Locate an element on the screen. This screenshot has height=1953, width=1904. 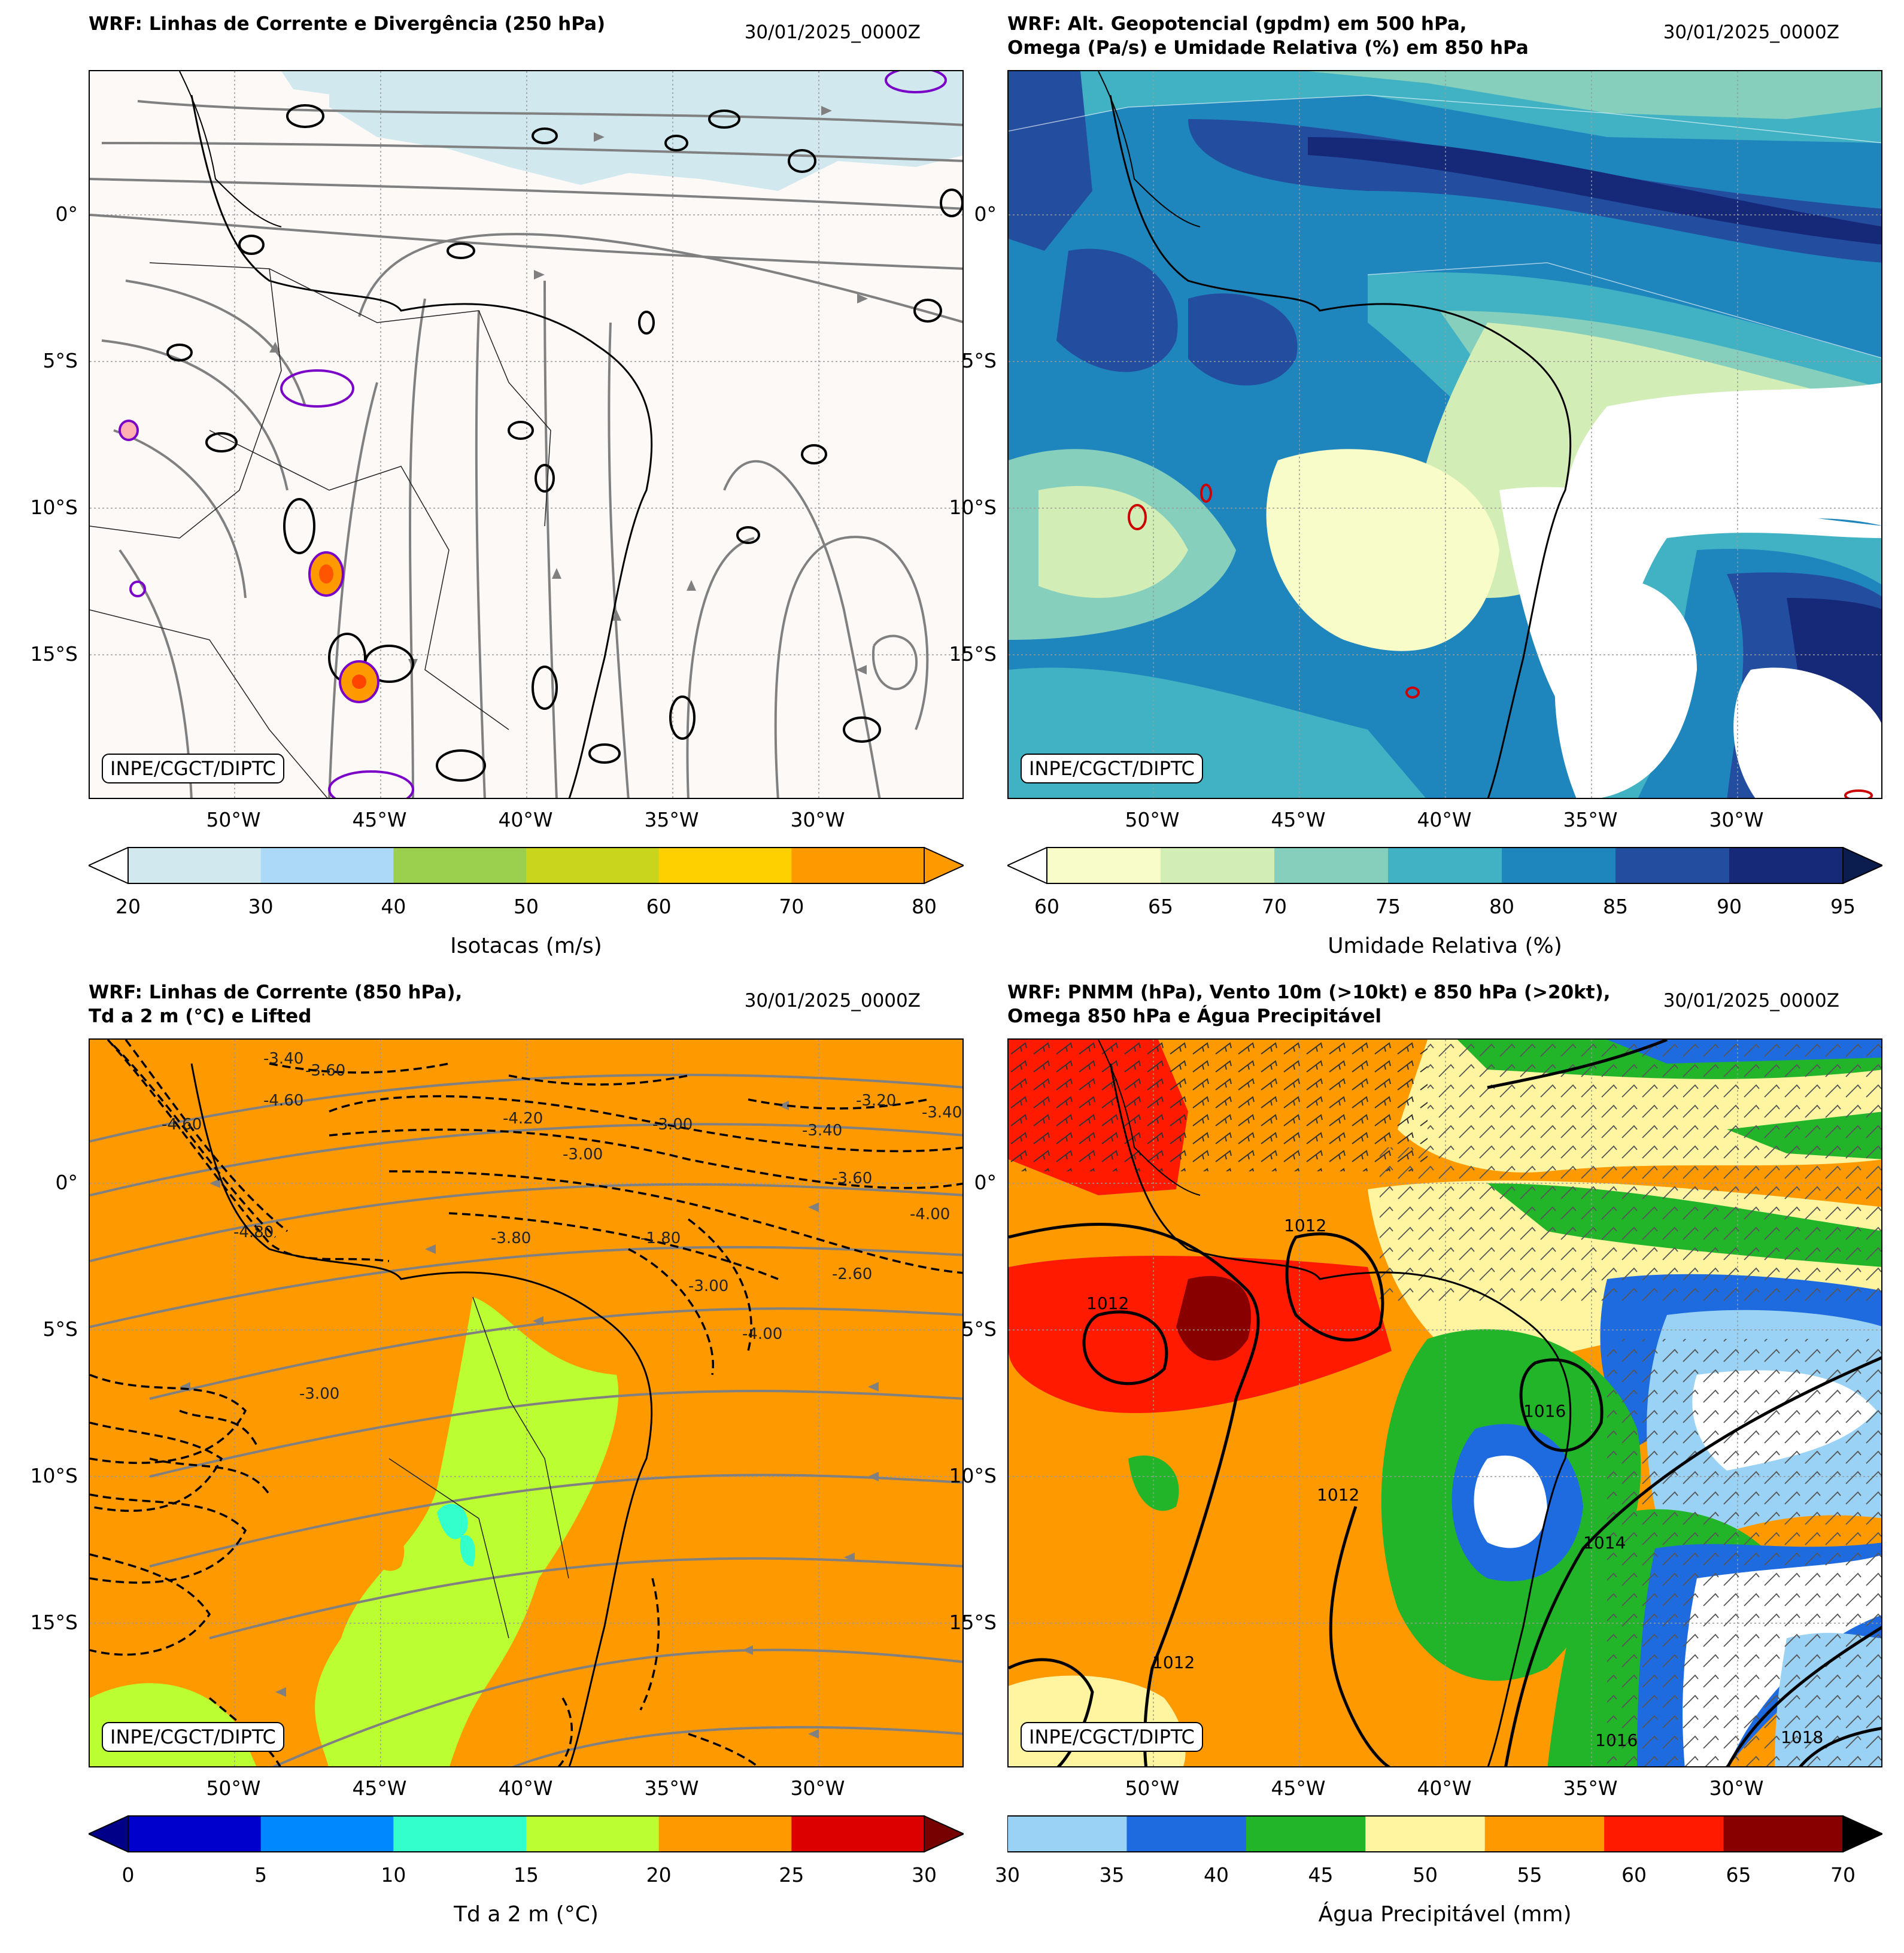
colorbar-tick-label: 20 is located at coordinates (659, 1875).